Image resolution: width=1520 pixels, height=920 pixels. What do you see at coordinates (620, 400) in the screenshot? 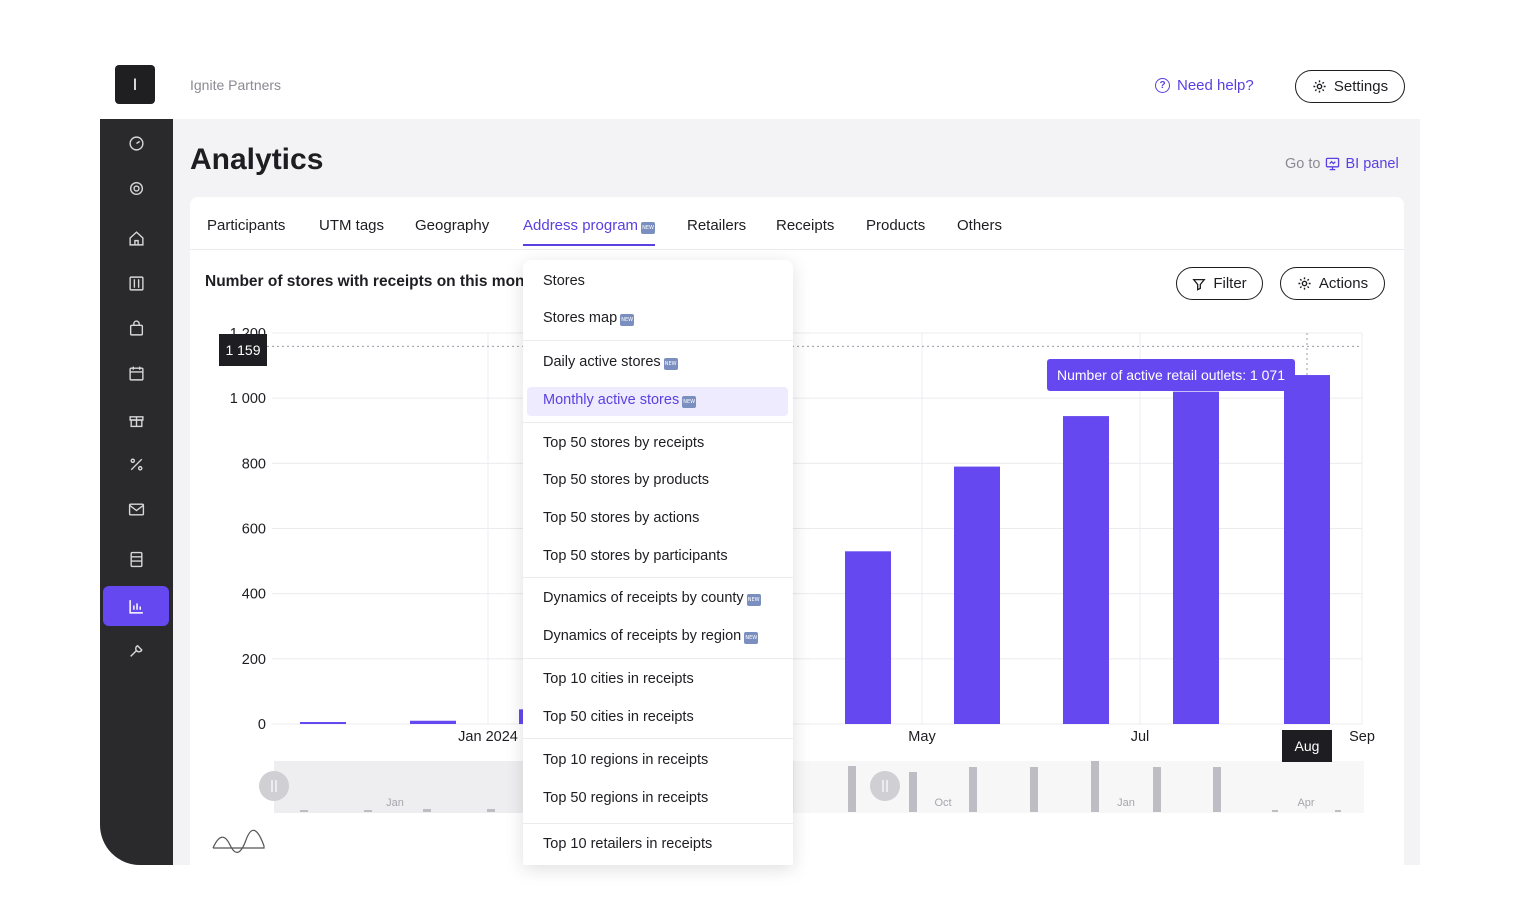
I see `dropdown-item-monthly-active-stores: Monthly active stores NEW` at bounding box center [620, 400].